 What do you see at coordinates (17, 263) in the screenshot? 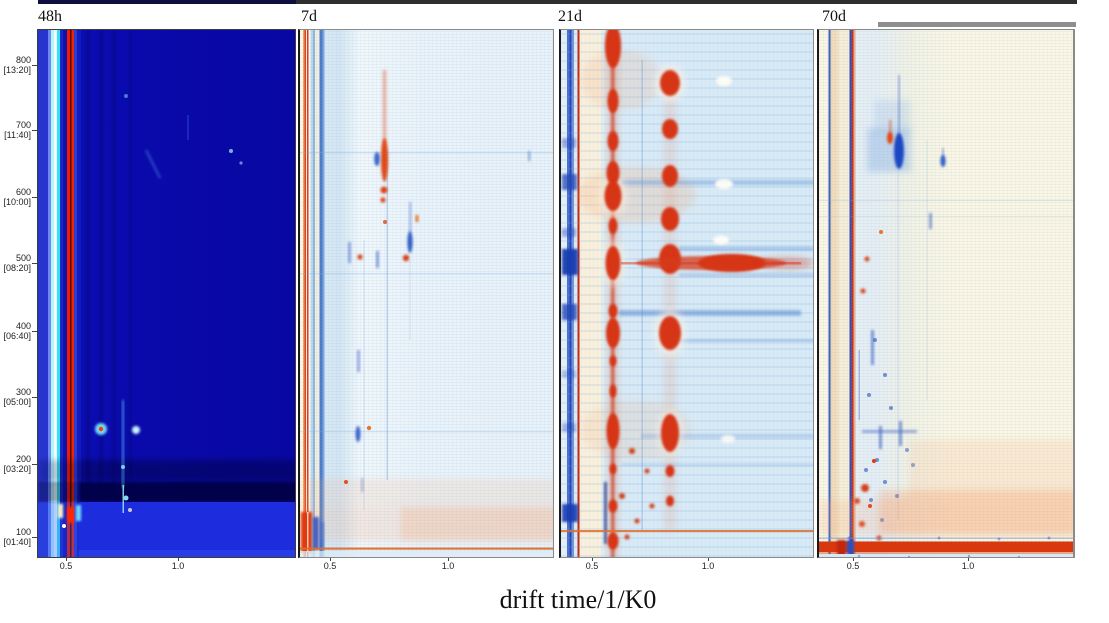
I see `y-tick-500: 500 [08:20]` at bounding box center [17, 263].